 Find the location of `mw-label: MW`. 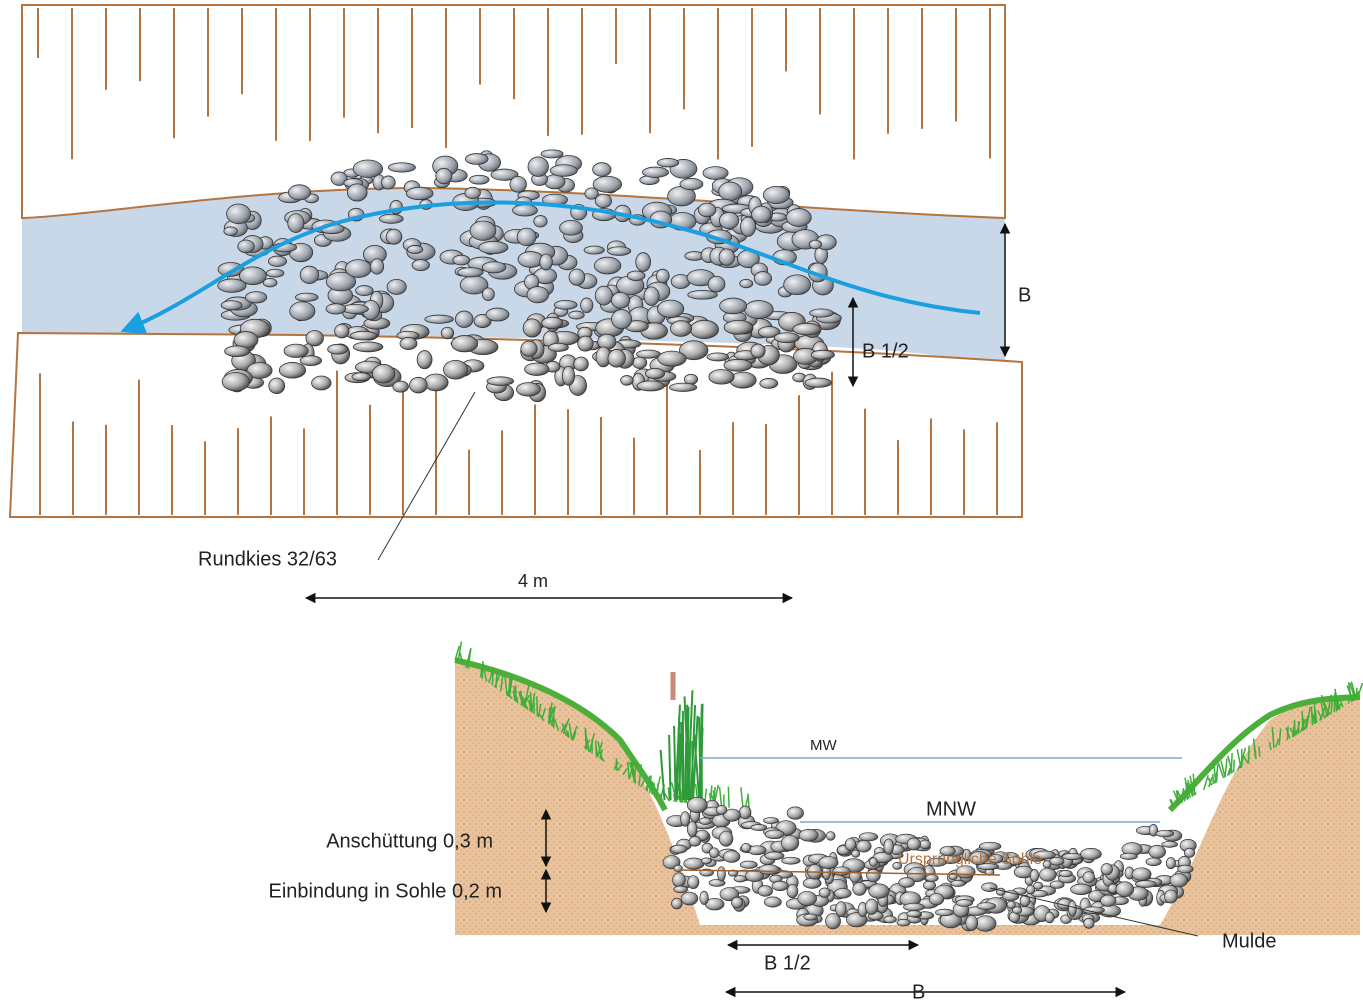

mw-label: MW is located at coordinates (823, 745).